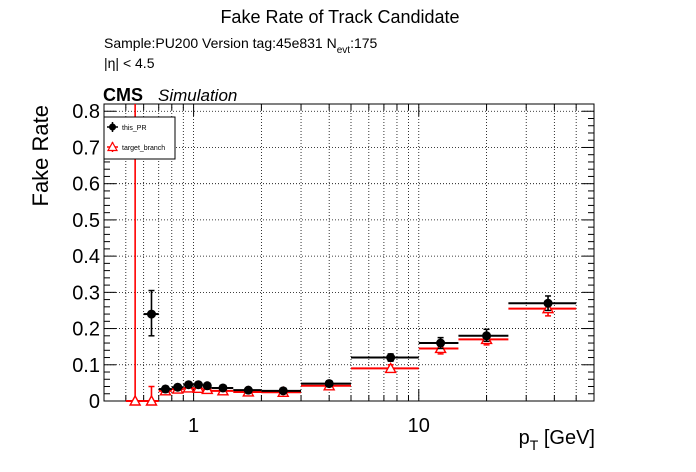 The width and height of the screenshot is (696, 472). What do you see at coordinates (419, 426) in the screenshot?
I see `x-tick-label: 10` at bounding box center [419, 426].